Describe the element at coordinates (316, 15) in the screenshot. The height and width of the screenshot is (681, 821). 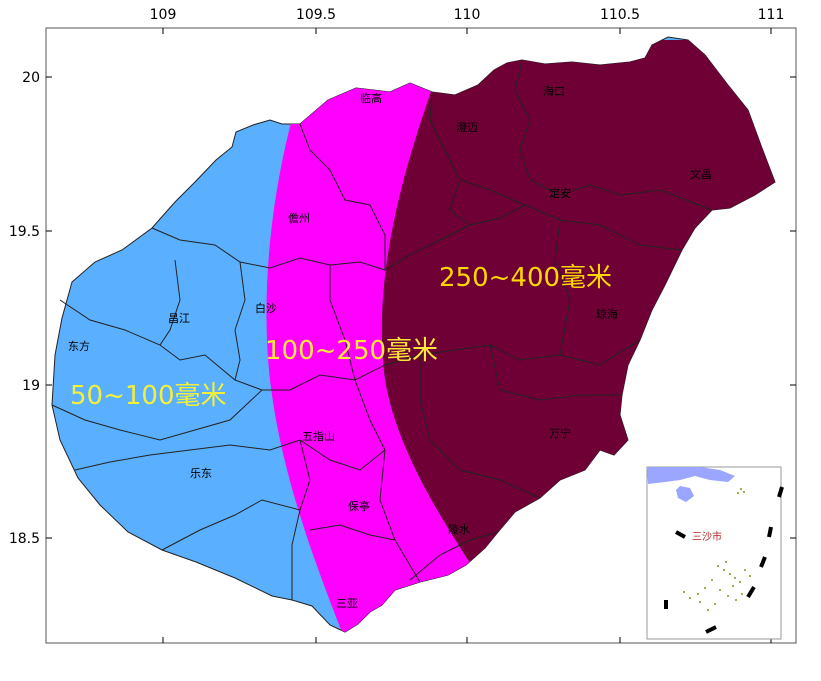
I see `x-tick-label: 109.5` at that location.